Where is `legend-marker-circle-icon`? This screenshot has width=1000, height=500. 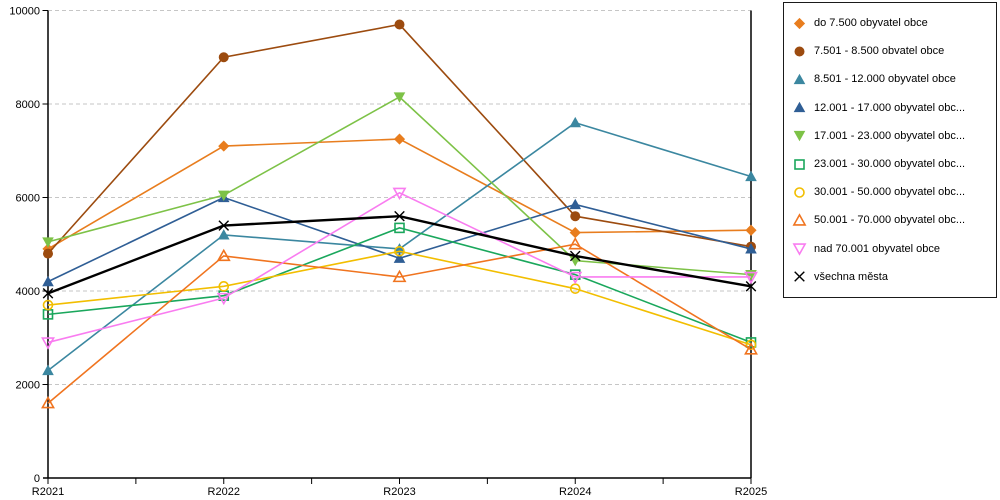
legend-marker-circle-icon is located at coordinates (799, 51).